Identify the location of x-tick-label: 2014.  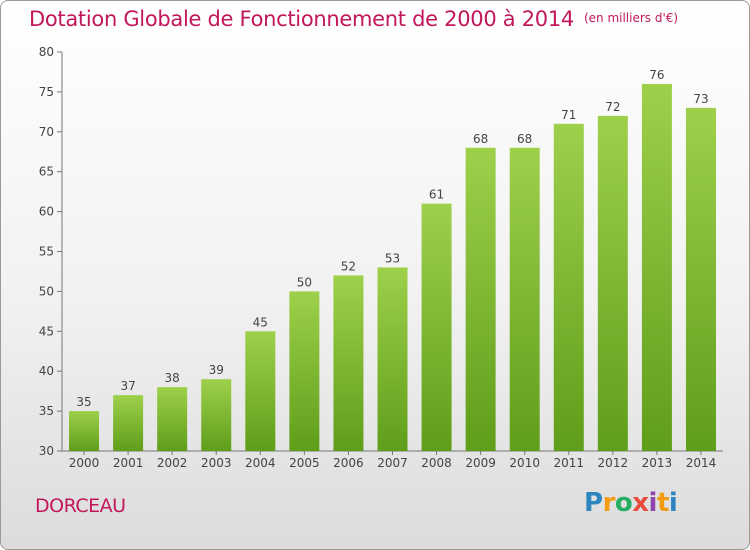
(701, 463).